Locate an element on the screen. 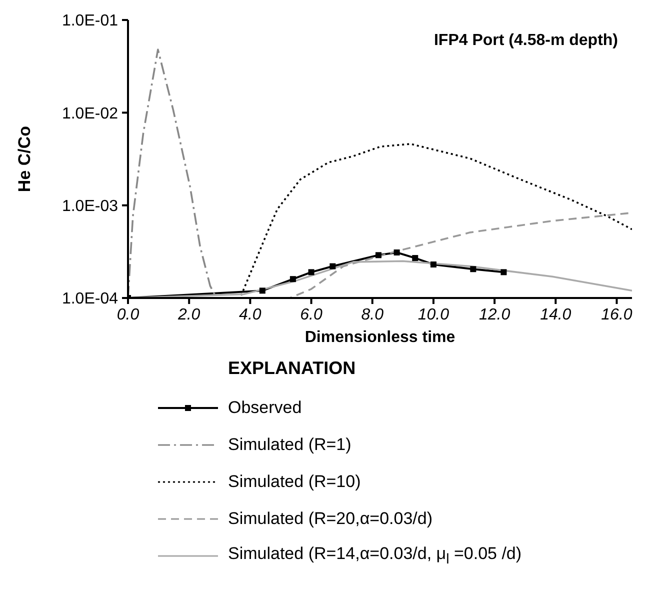  legend-label: Simulated (R=10) is located at coordinates (294, 482).